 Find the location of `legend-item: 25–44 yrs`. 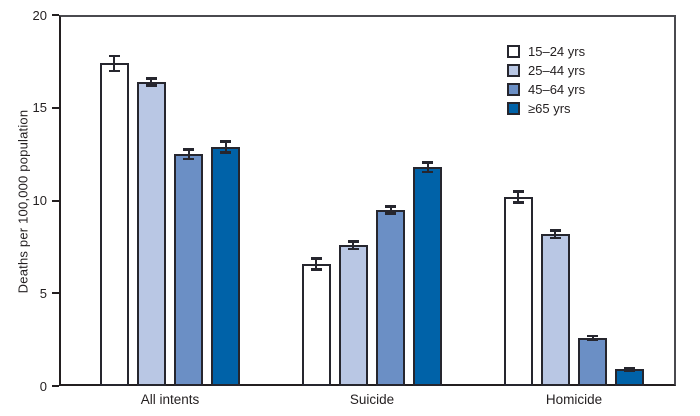

legend-item: 25–44 yrs is located at coordinates (546, 70).